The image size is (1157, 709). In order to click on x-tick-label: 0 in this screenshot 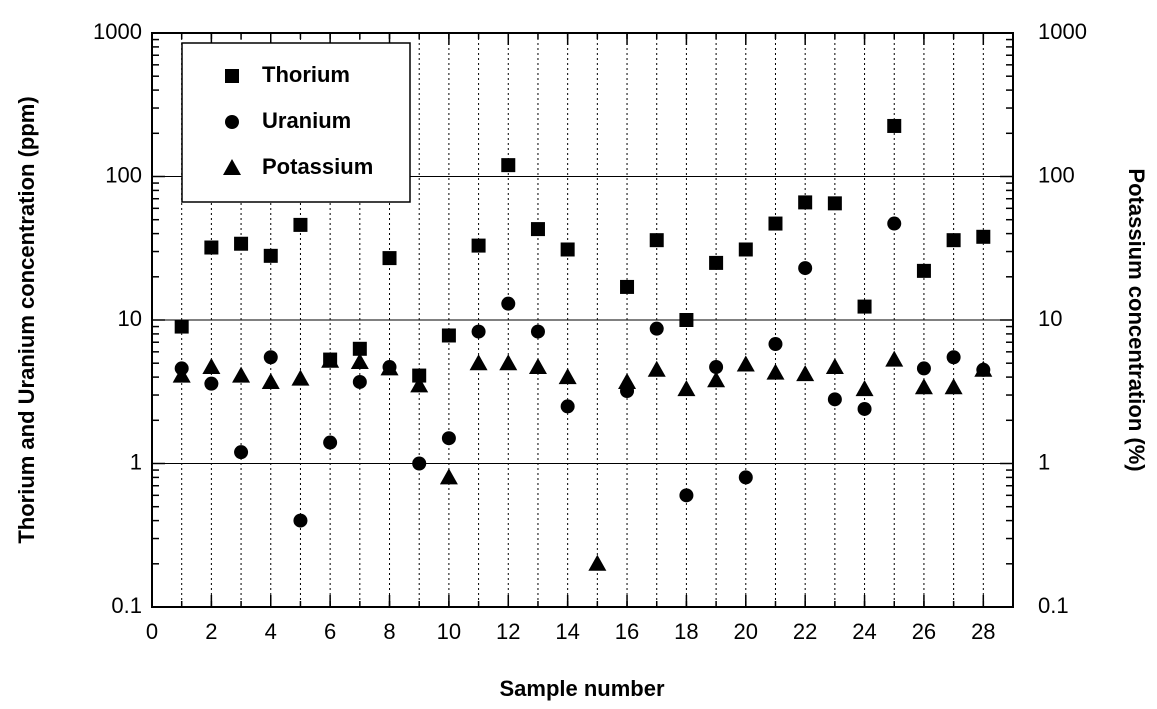, I will do `click(152, 631)`.